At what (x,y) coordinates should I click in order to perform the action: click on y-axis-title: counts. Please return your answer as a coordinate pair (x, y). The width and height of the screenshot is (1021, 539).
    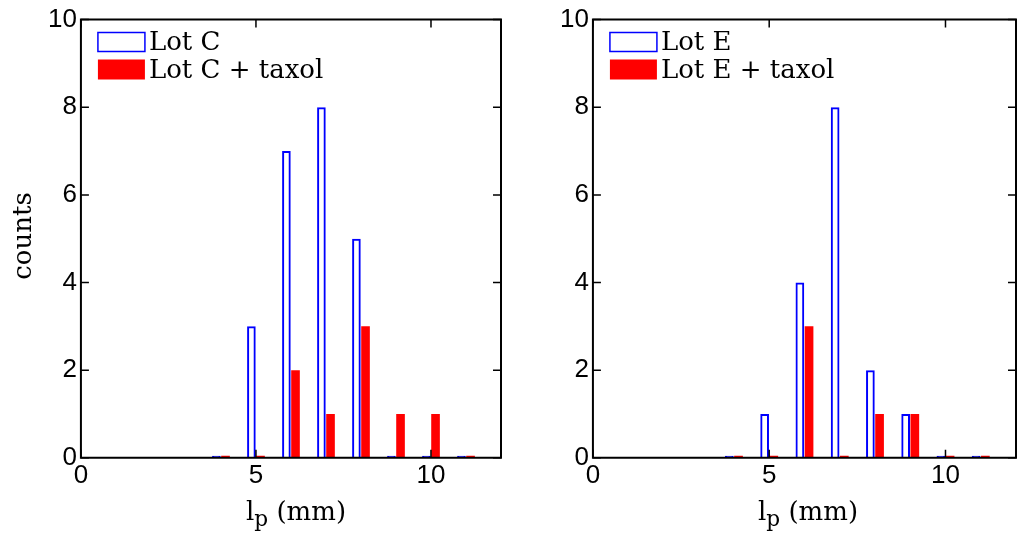
    Looking at the image, I should click on (22, 236).